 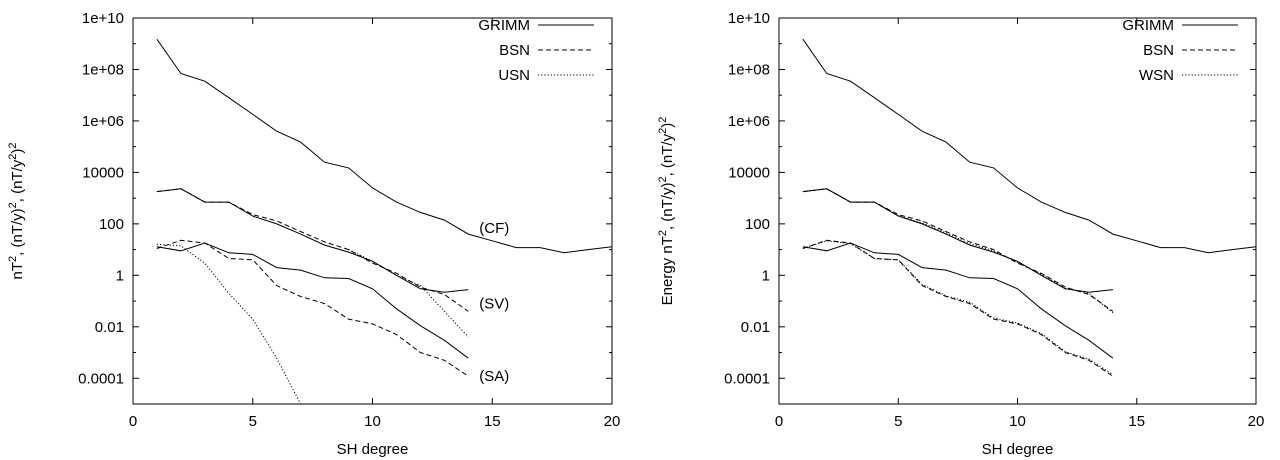 What do you see at coordinates (1156, 75) in the screenshot?
I see `legend-label: WSN` at bounding box center [1156, 75].